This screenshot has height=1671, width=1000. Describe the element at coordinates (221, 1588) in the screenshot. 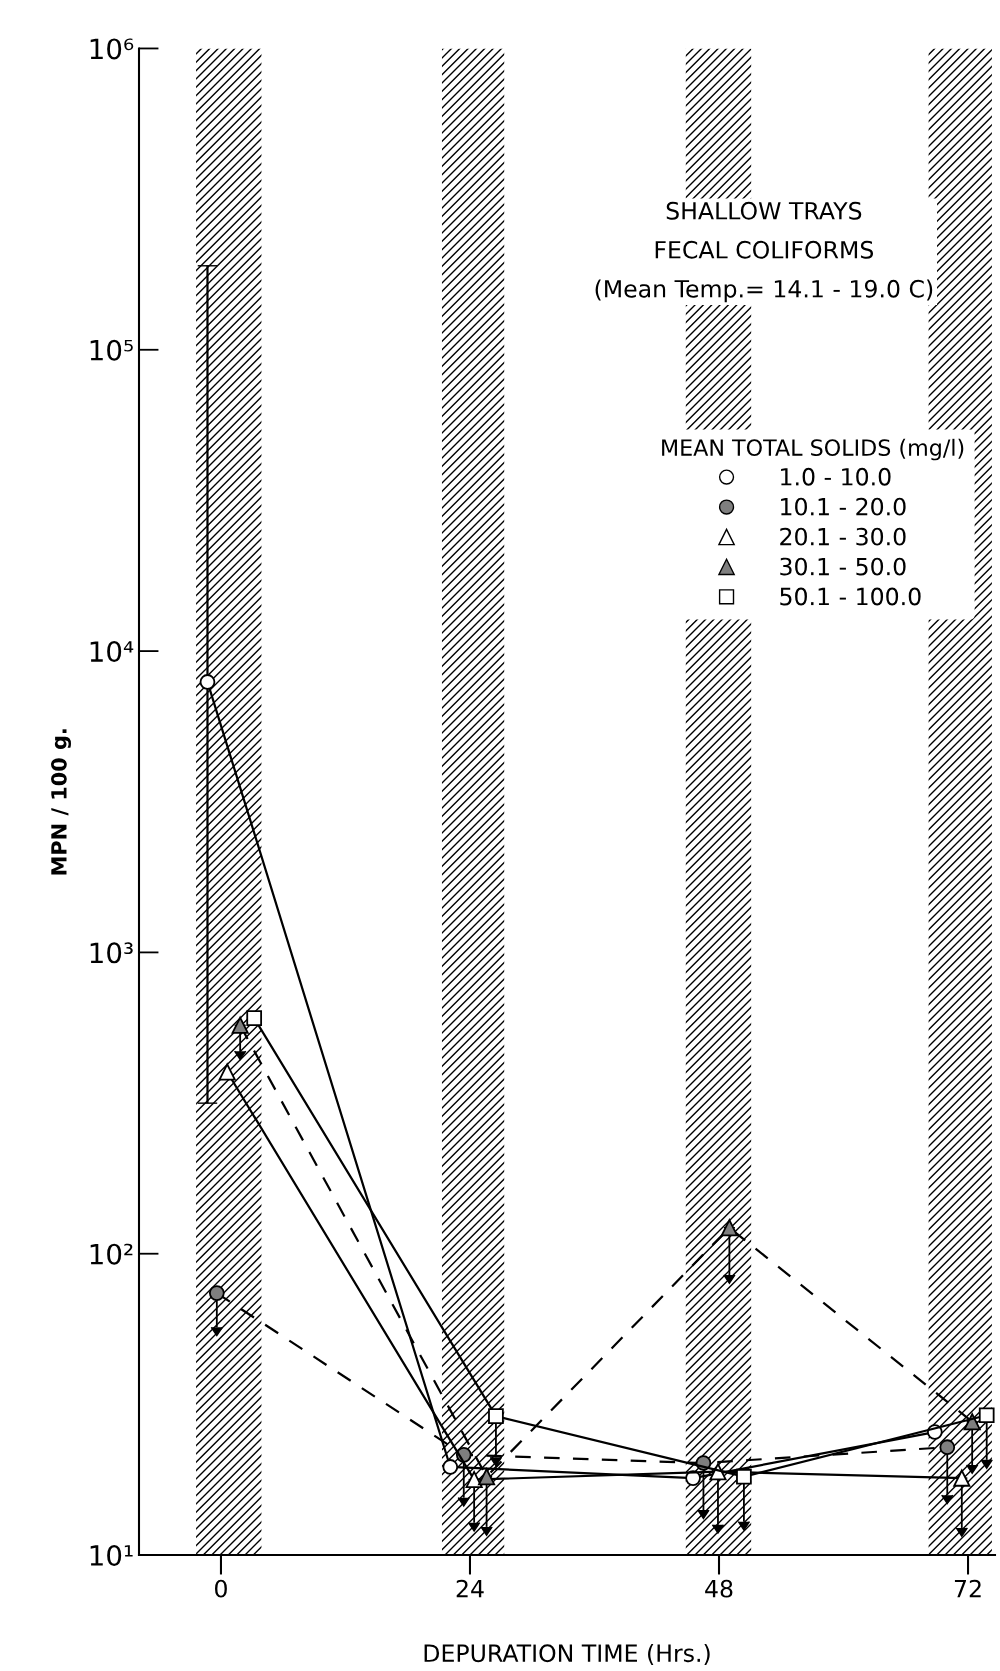

I see `x-tick-label: 0` at that location.